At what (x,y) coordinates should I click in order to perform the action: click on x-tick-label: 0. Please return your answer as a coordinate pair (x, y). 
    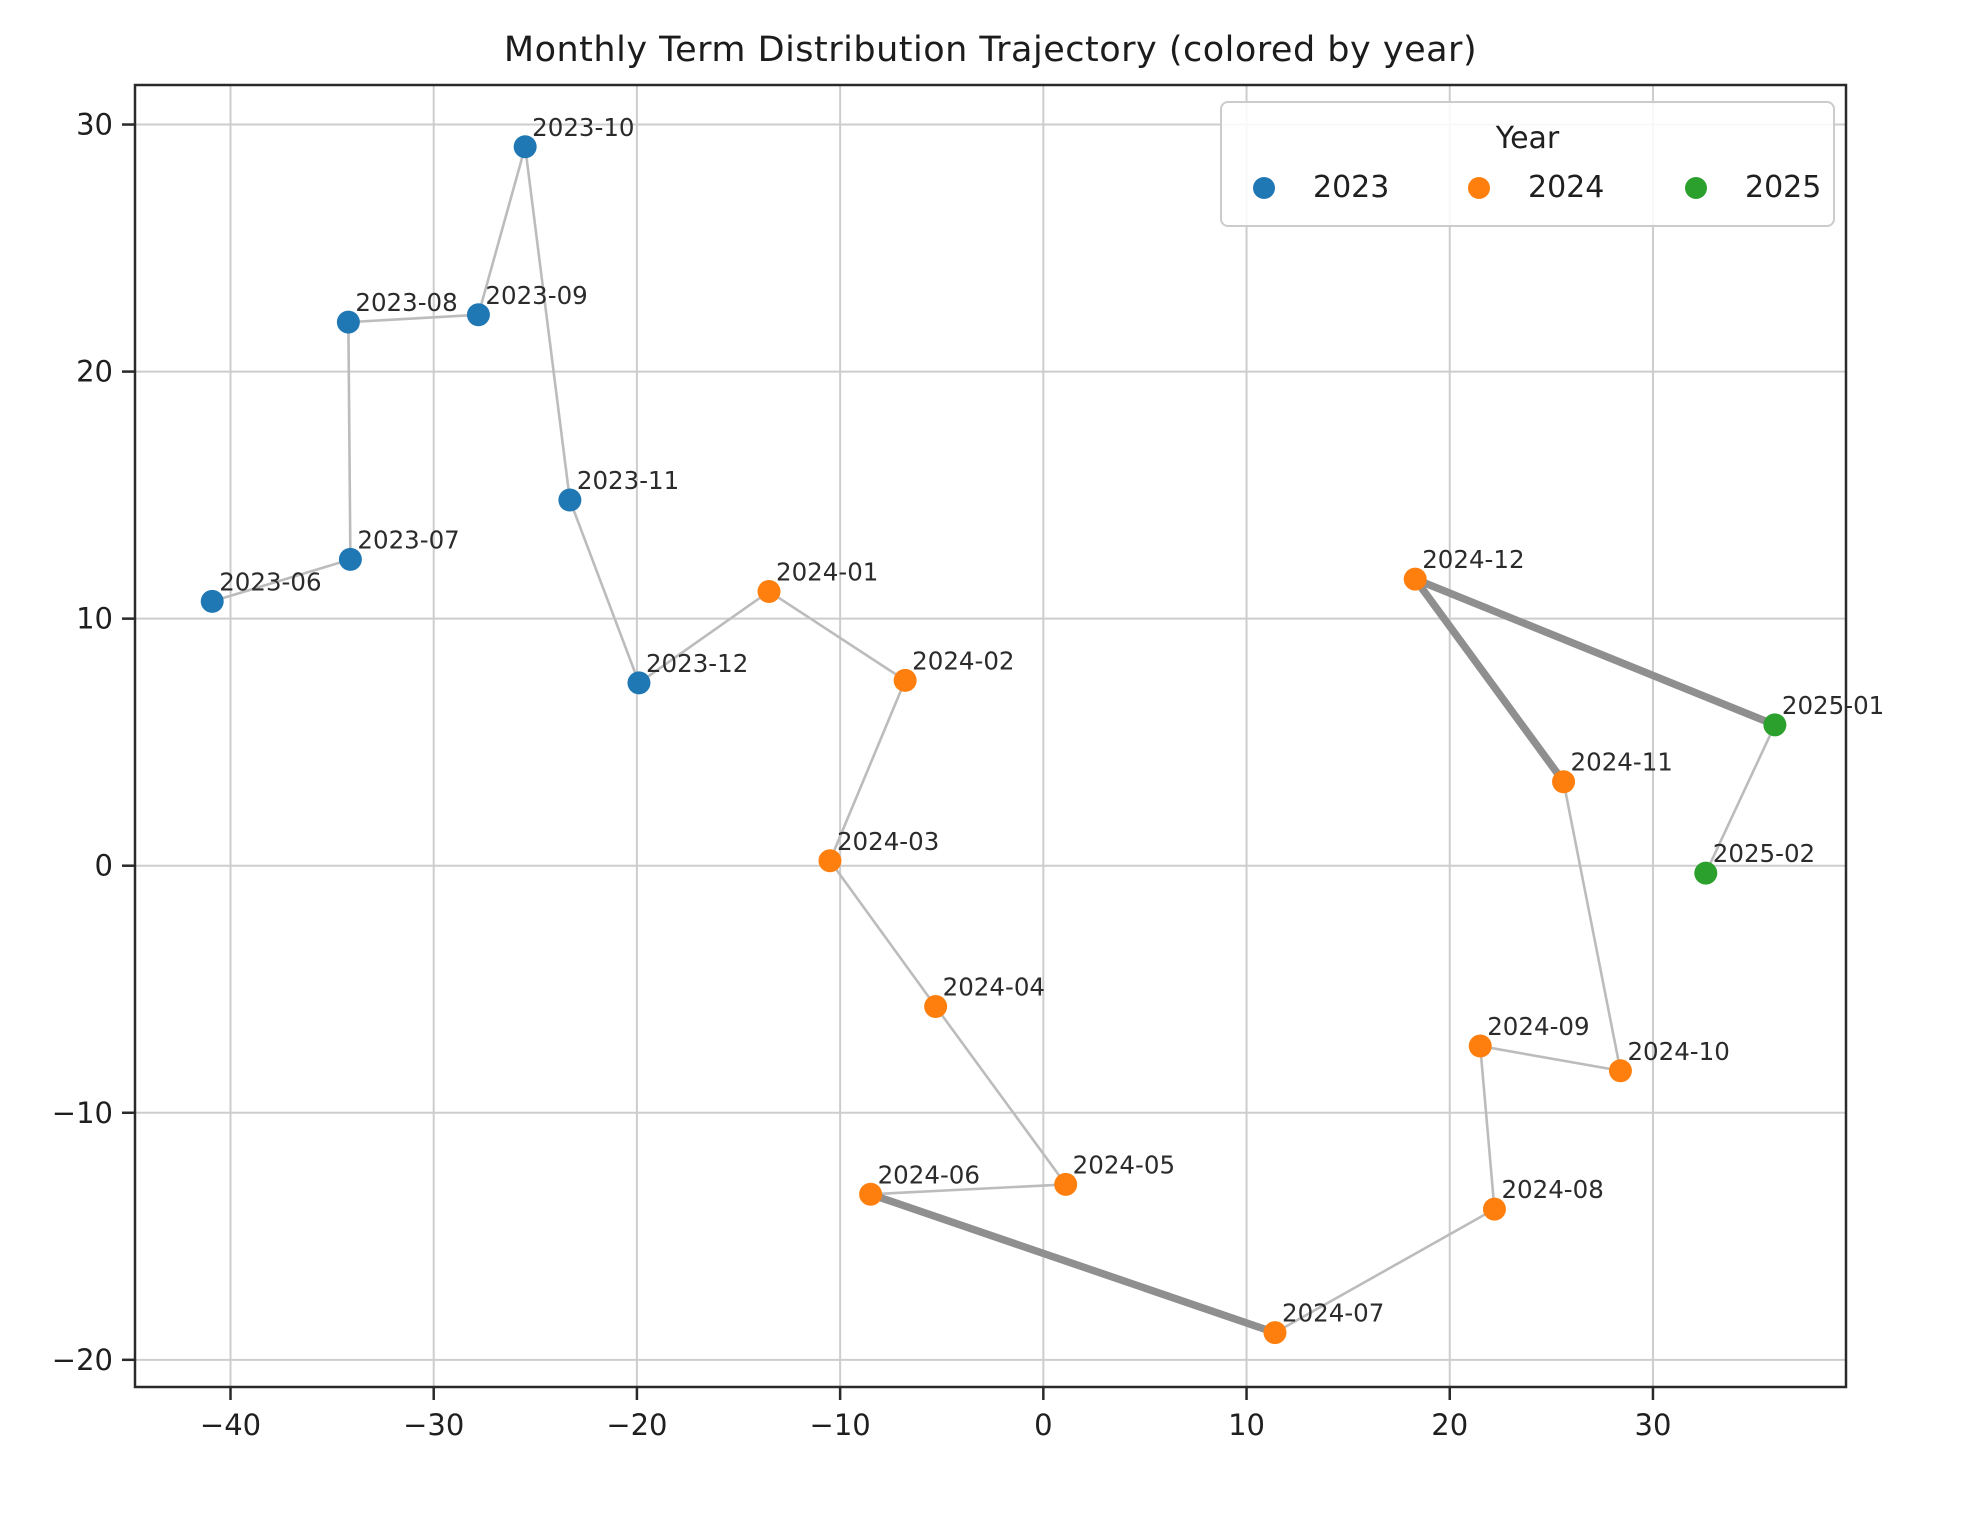
    Looking at the image, I should click on (1043, 1425).